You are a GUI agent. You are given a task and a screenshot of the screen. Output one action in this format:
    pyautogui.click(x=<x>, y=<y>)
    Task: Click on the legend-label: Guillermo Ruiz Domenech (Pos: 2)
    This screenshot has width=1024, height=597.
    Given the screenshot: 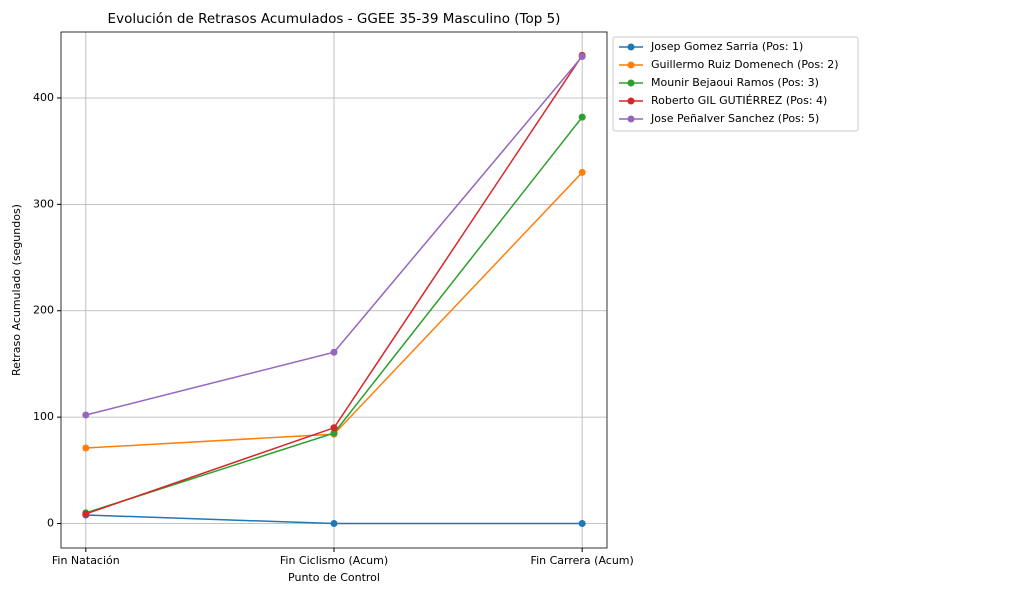 What is the action you would take?
    pyautogui.click(x=745, y=64)
    